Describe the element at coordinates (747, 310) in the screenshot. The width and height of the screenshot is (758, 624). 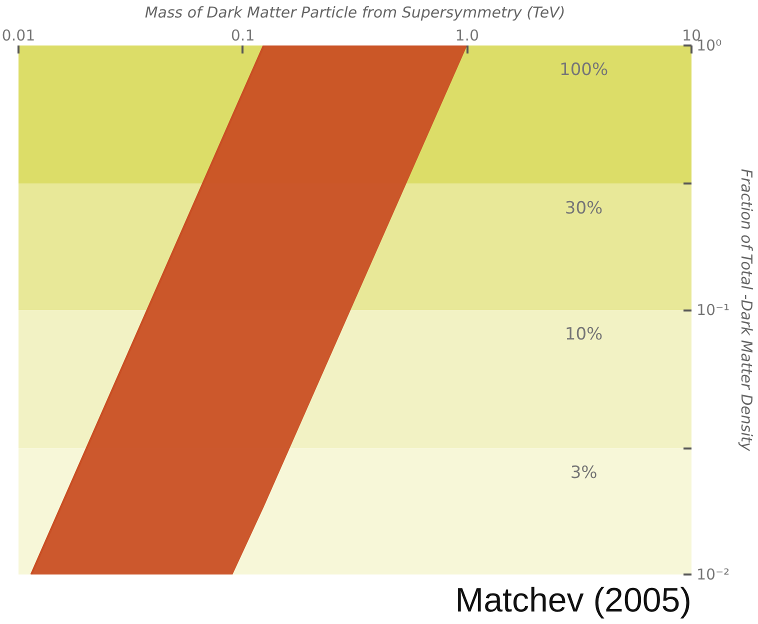
I see `y-axis-title: Fraction of Total -Dark Matter Density` at that location.